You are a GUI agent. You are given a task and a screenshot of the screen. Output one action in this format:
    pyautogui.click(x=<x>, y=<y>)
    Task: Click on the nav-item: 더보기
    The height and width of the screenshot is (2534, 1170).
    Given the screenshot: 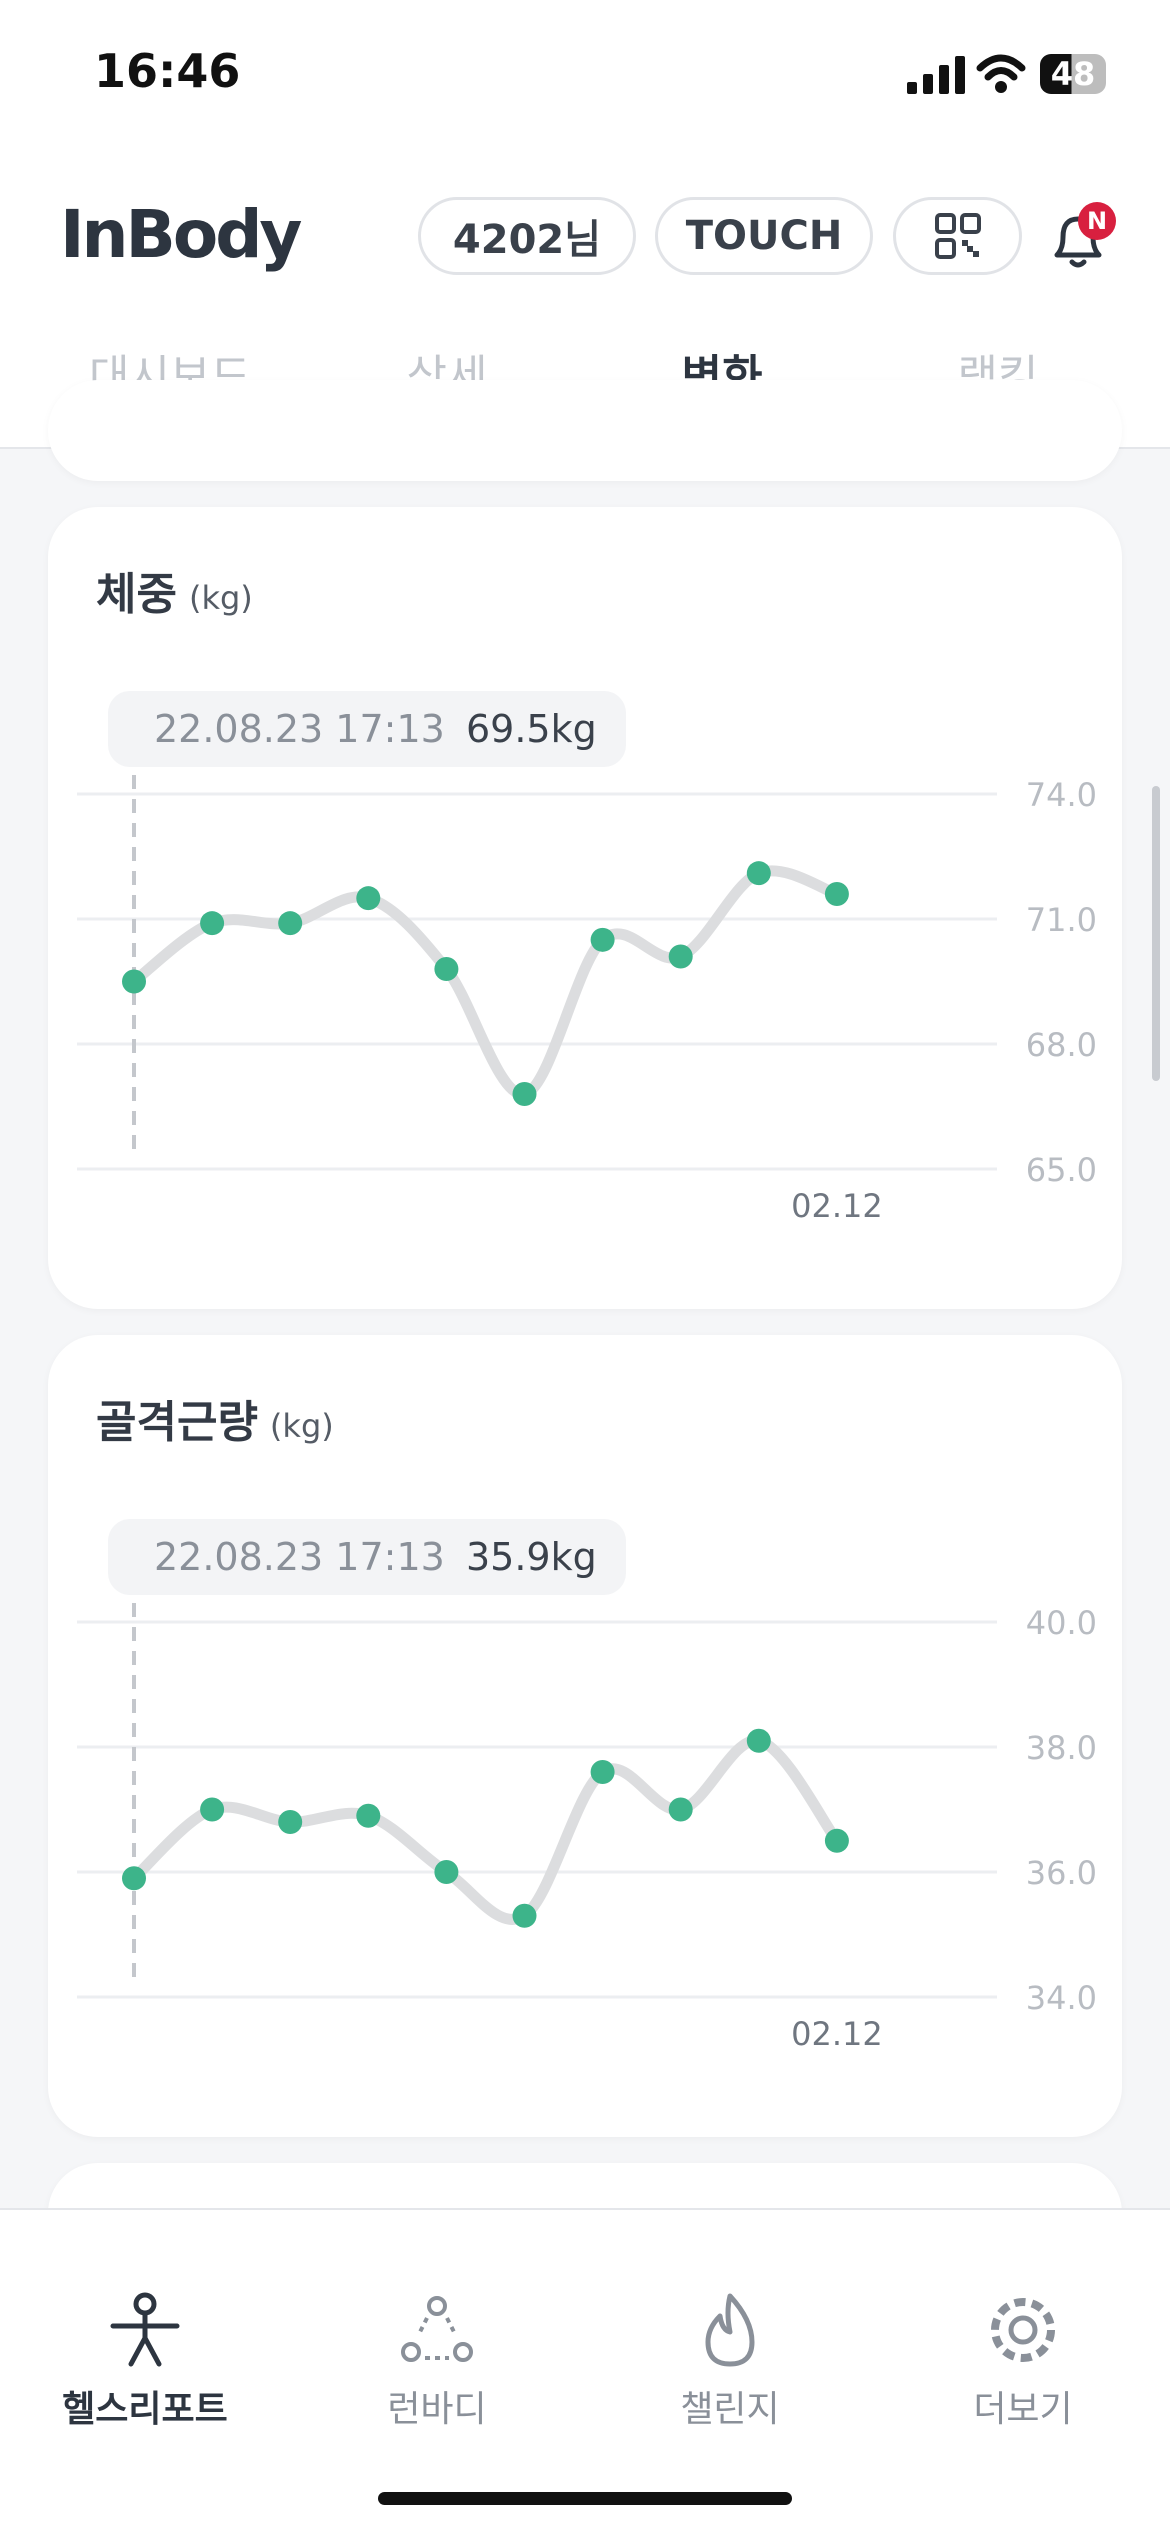 What is the action you would take?
    pyautogui.click(x=1023, y=2361)
    